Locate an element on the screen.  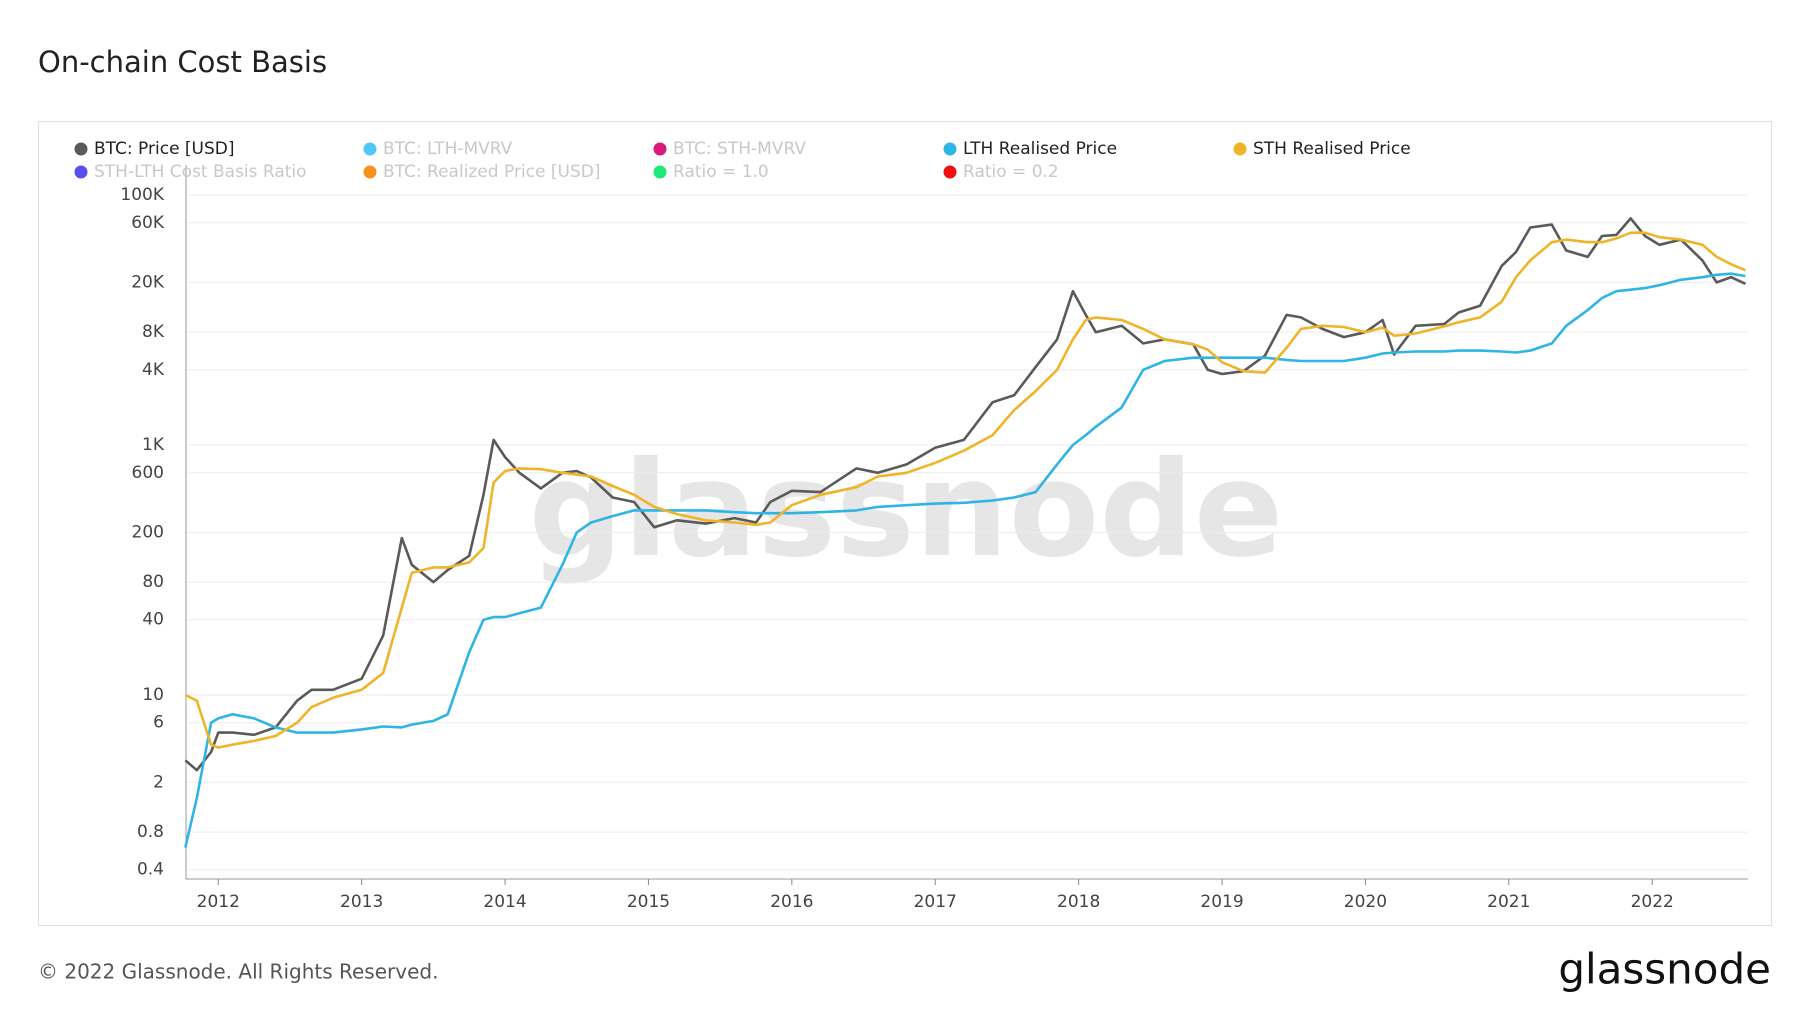
y-tick-label: 4K is located at coordinates (153, 370).